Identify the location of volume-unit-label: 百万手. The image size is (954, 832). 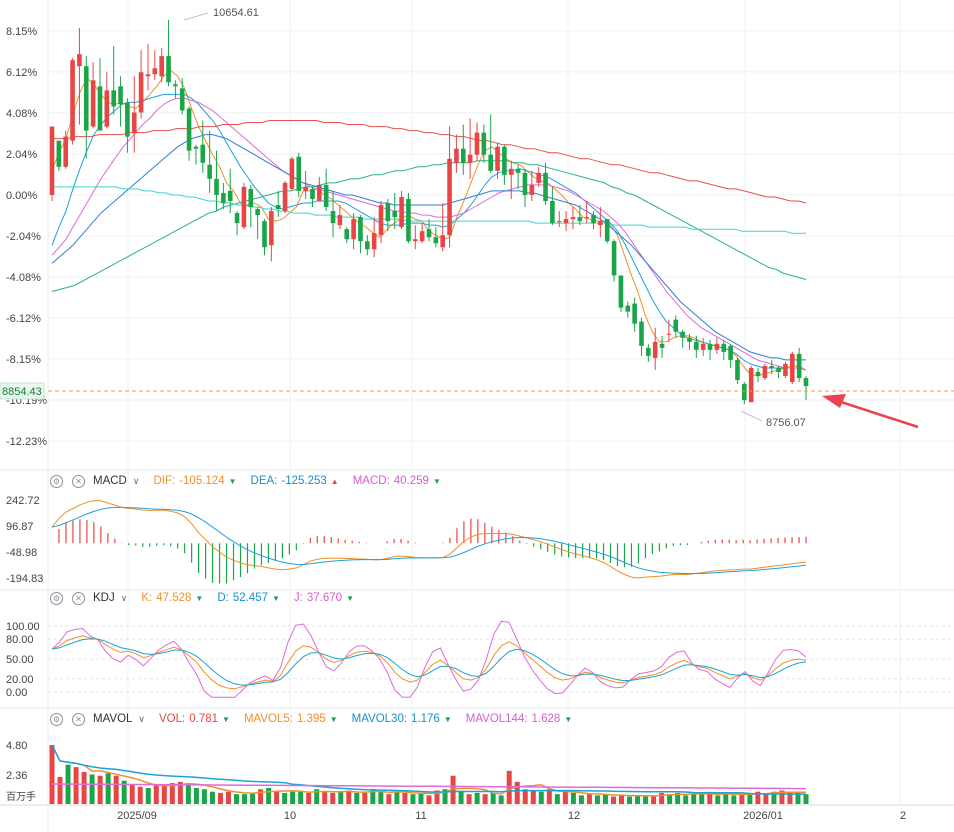
(21, 796).